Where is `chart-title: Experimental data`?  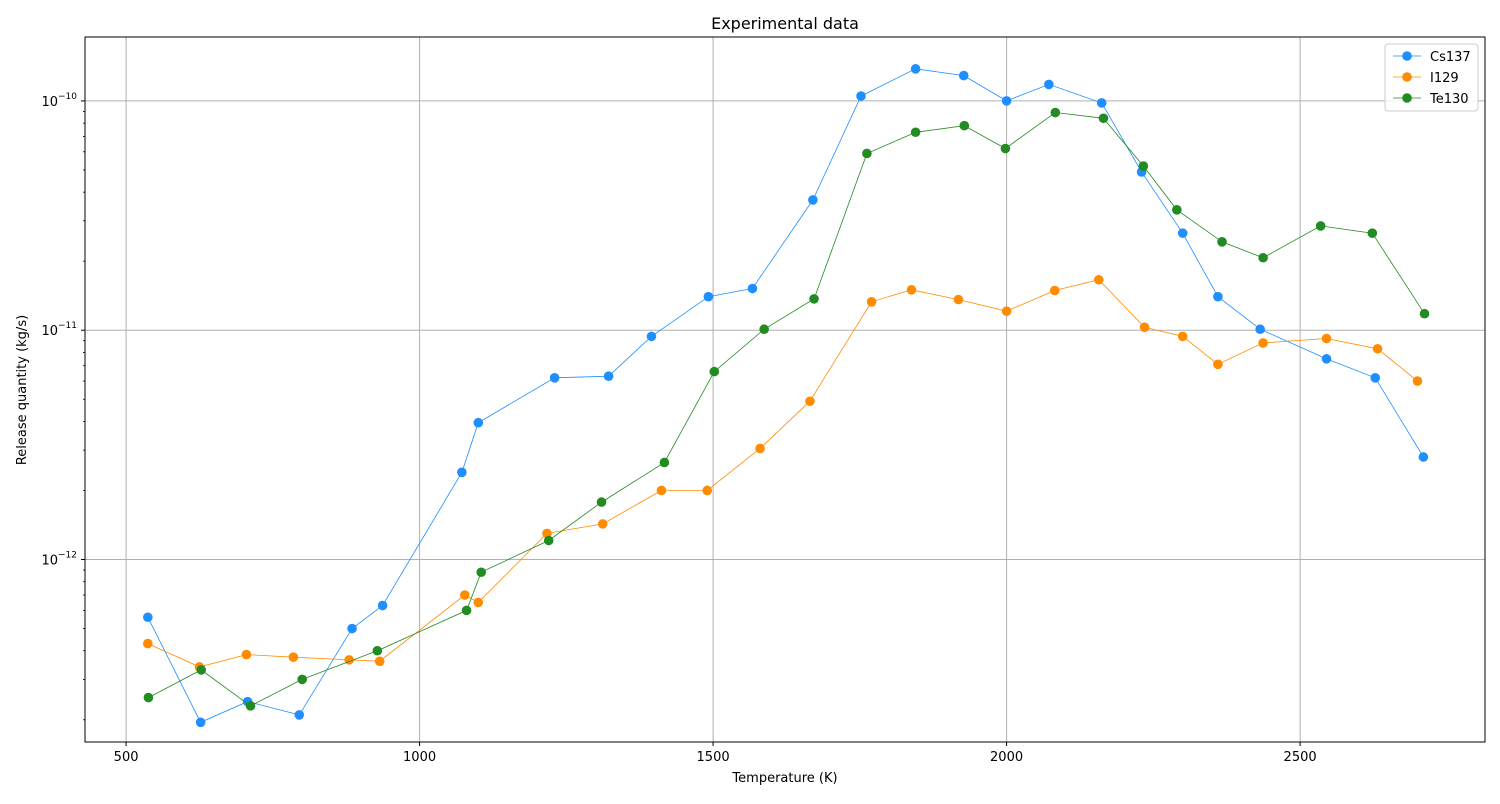
chart-title: Experimental data is located at coordinates (785, 23).